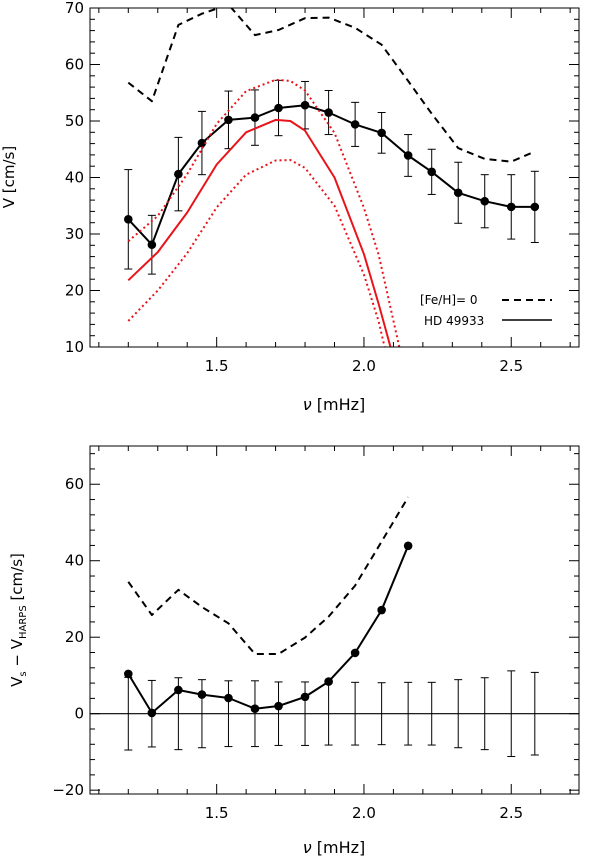 Image resolution: width=598 pixels, height=857 pixels. Describe the element at coordinates (511, 366) in the screenshot. I see `top-x-tick-label: 2.5` at that location.